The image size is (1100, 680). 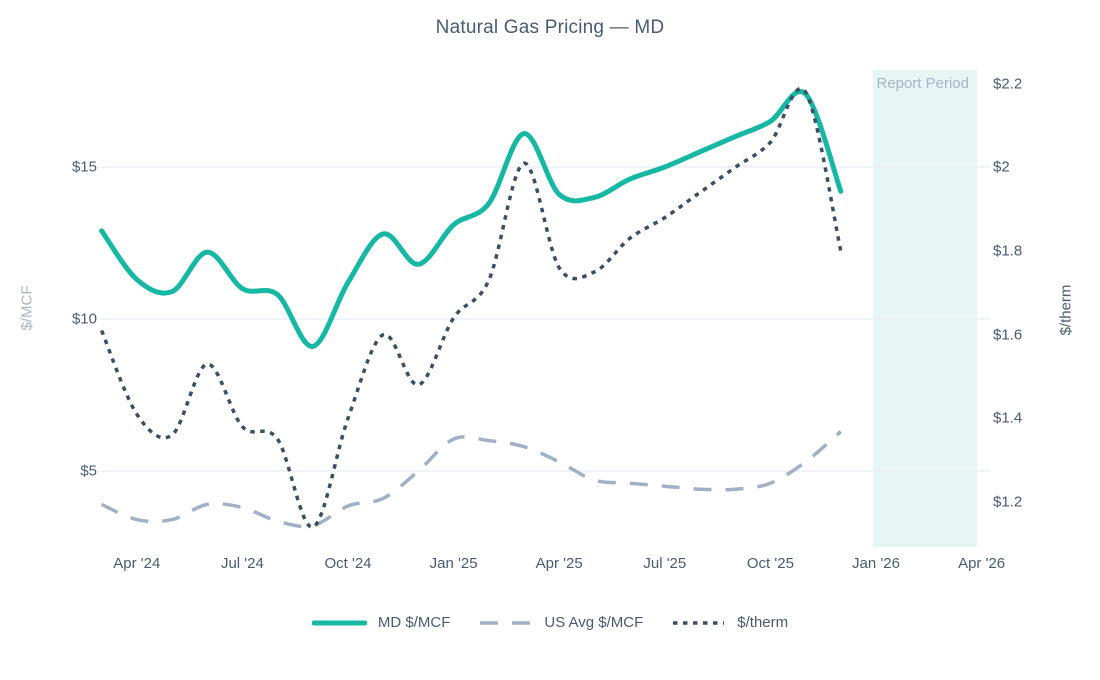 What do you see at coordinates (1066, 310) in the screenshot?
I see `right-axis-title: $/therm` at bounding box center [1066, 310].